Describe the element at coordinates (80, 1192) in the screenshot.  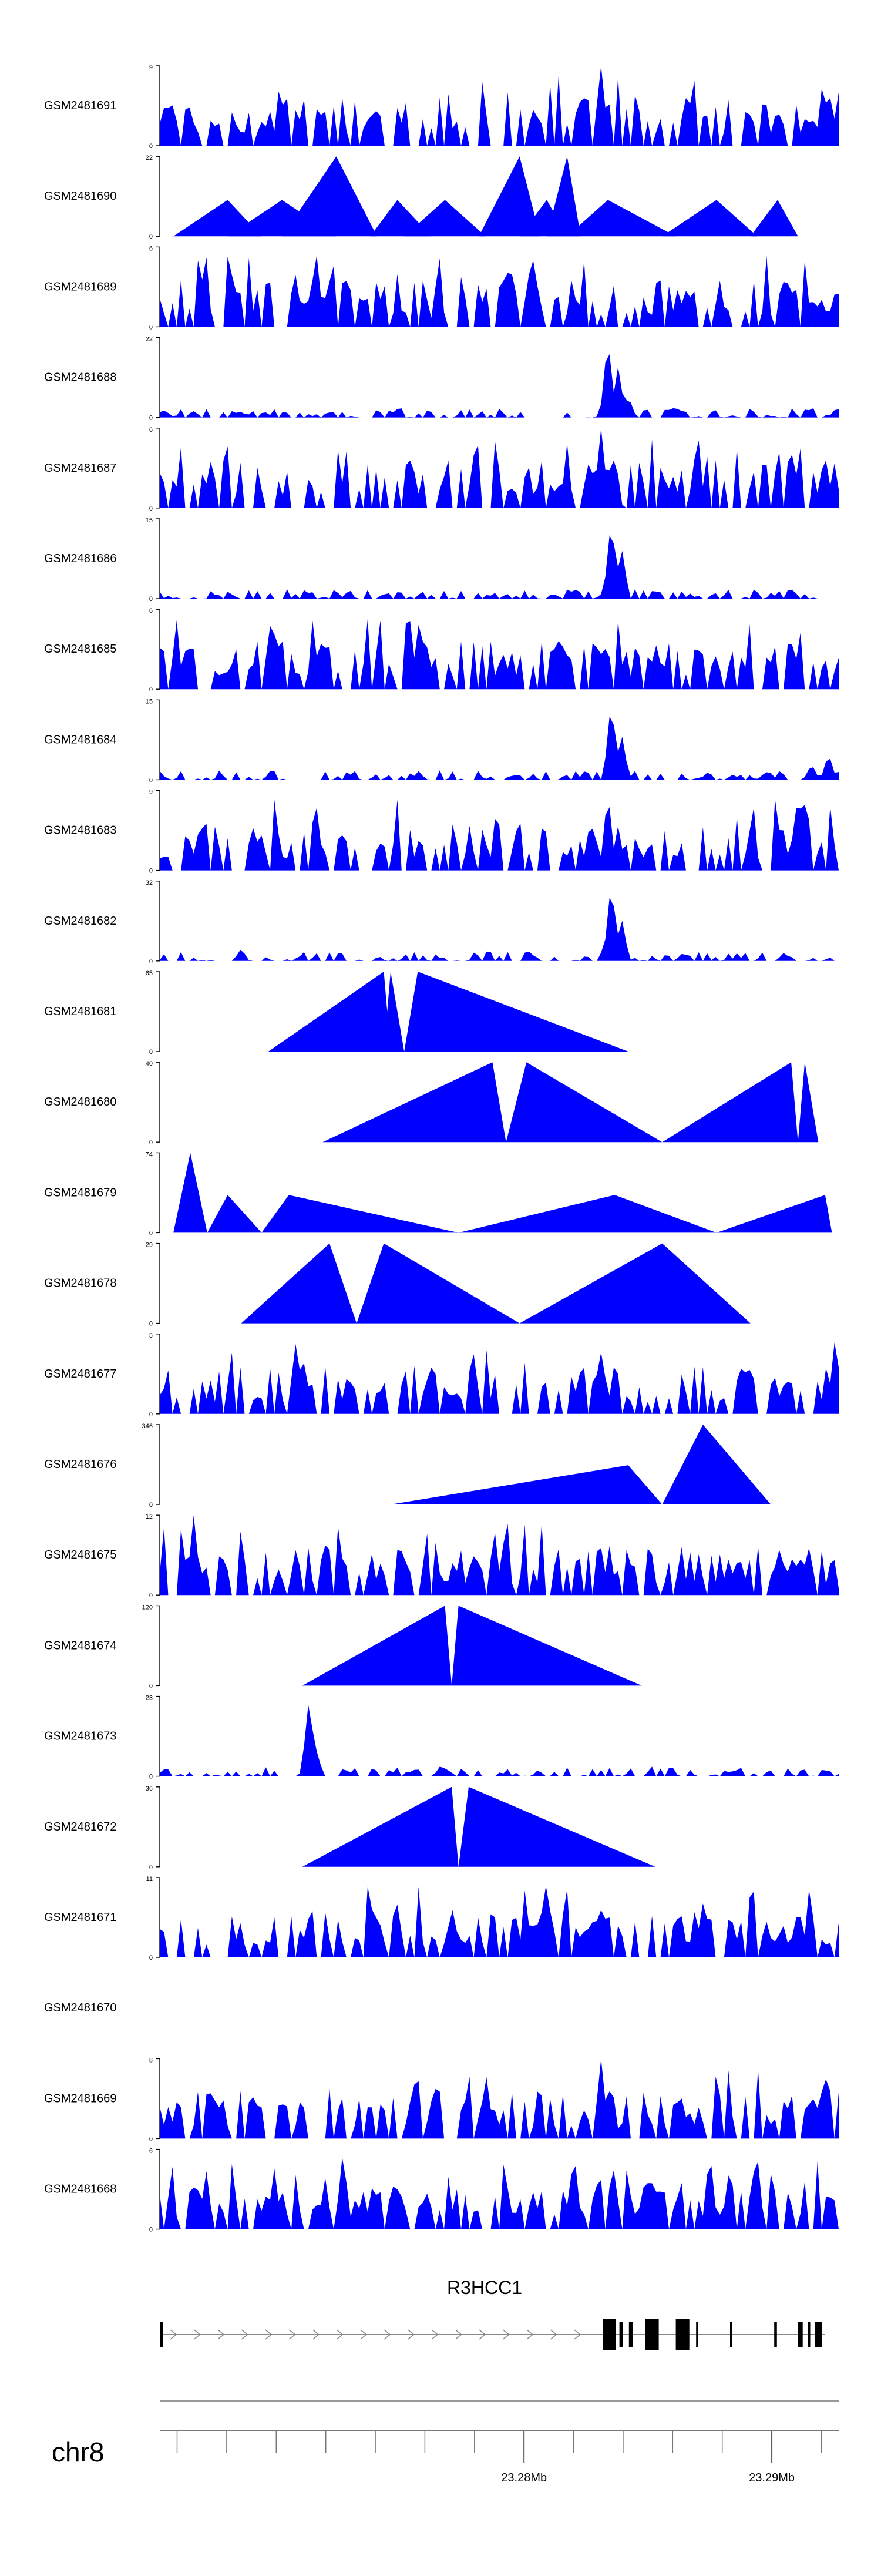
I see `track-label-GSM2481679: GSM2481679` at that location.